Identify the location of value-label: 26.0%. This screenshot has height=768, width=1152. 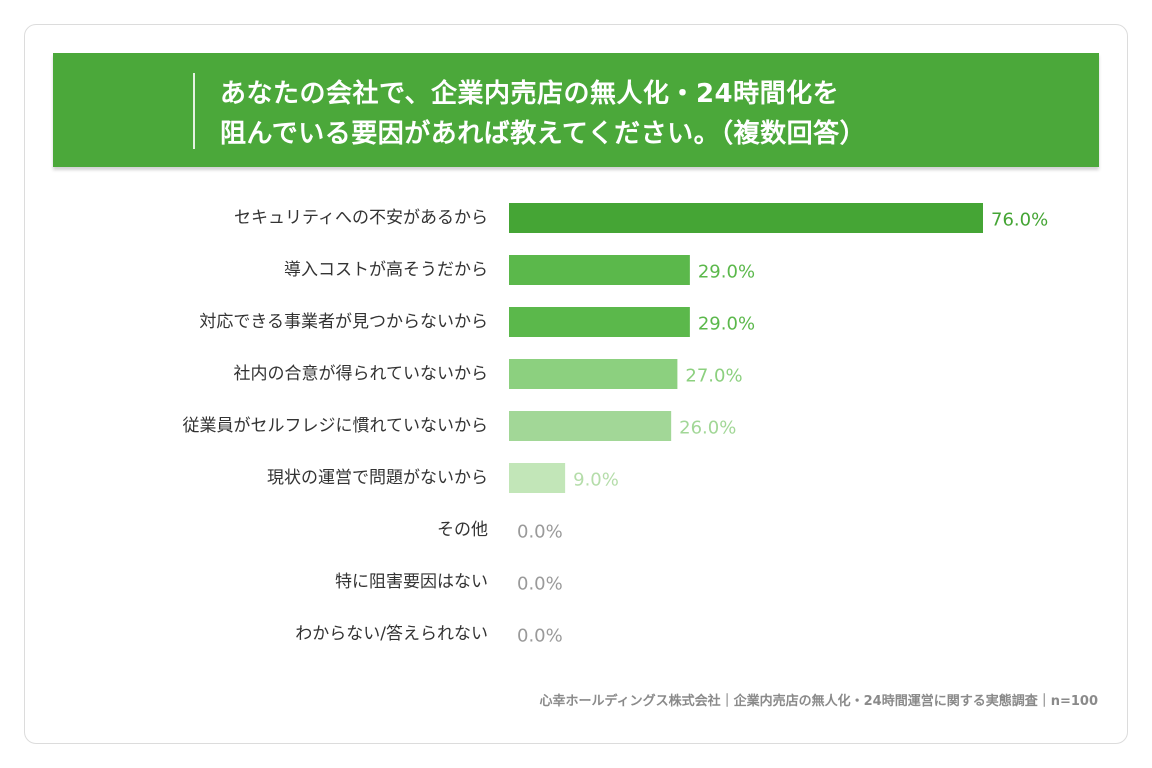
(707, 428).